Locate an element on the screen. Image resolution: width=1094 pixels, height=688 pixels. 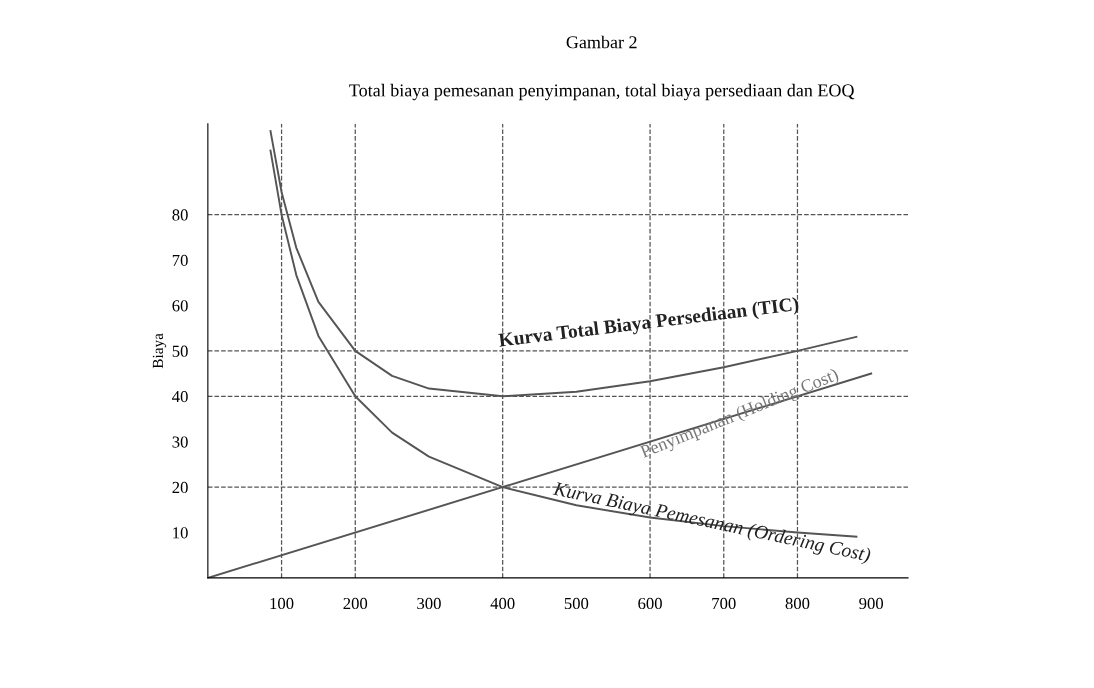
x-tick-label: 700 is located at coordinates (724, 603).